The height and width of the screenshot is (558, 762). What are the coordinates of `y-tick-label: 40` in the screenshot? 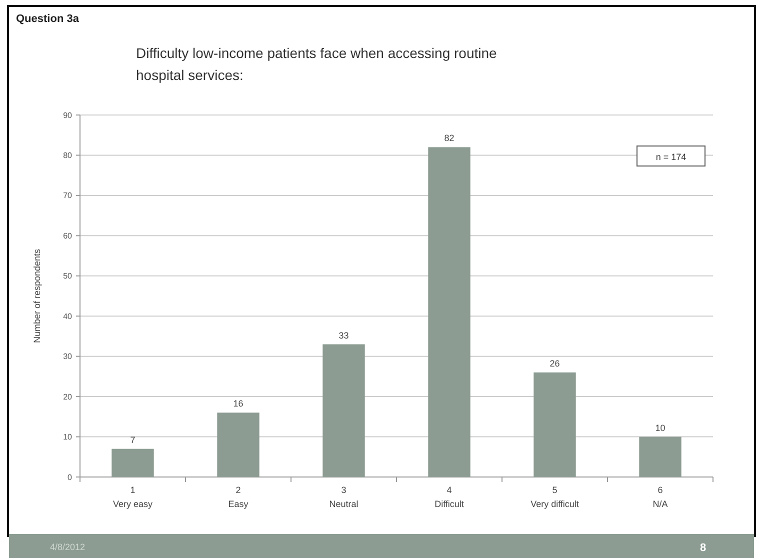 It's located at (68, 316).